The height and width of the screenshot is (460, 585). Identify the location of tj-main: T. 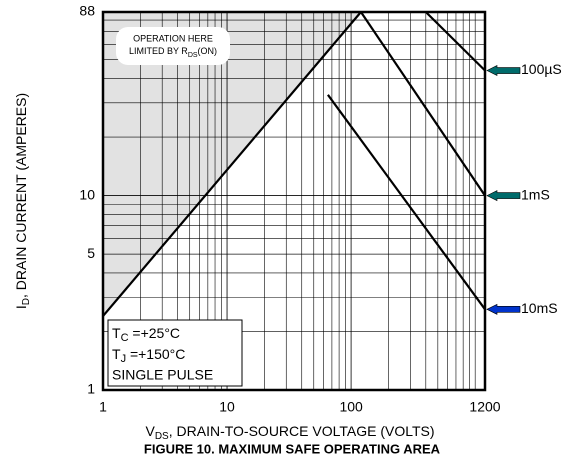
(116, 354).